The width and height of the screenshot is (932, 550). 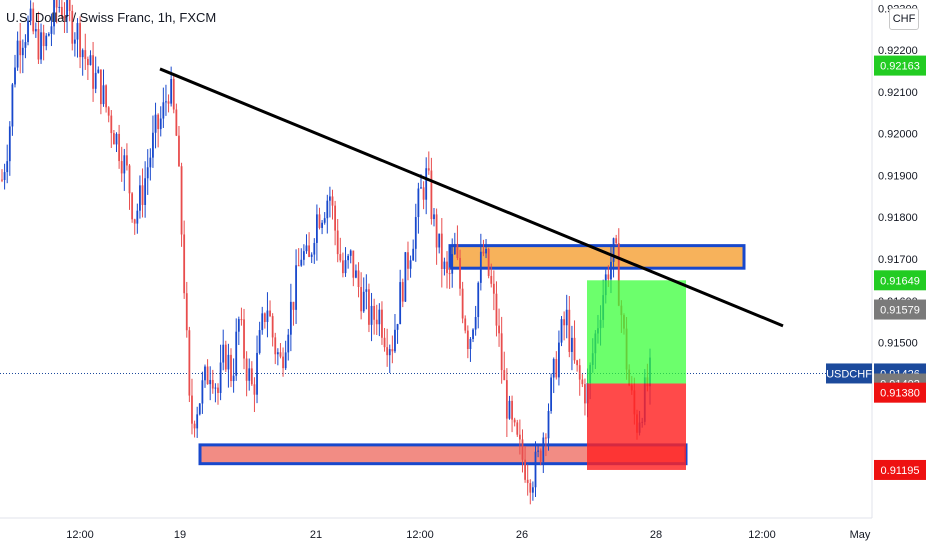 What do you see at coordinates (900, 281) in the screenshot?
I see `price-badge-label: 0.91649` at bounding box center [900, 281].